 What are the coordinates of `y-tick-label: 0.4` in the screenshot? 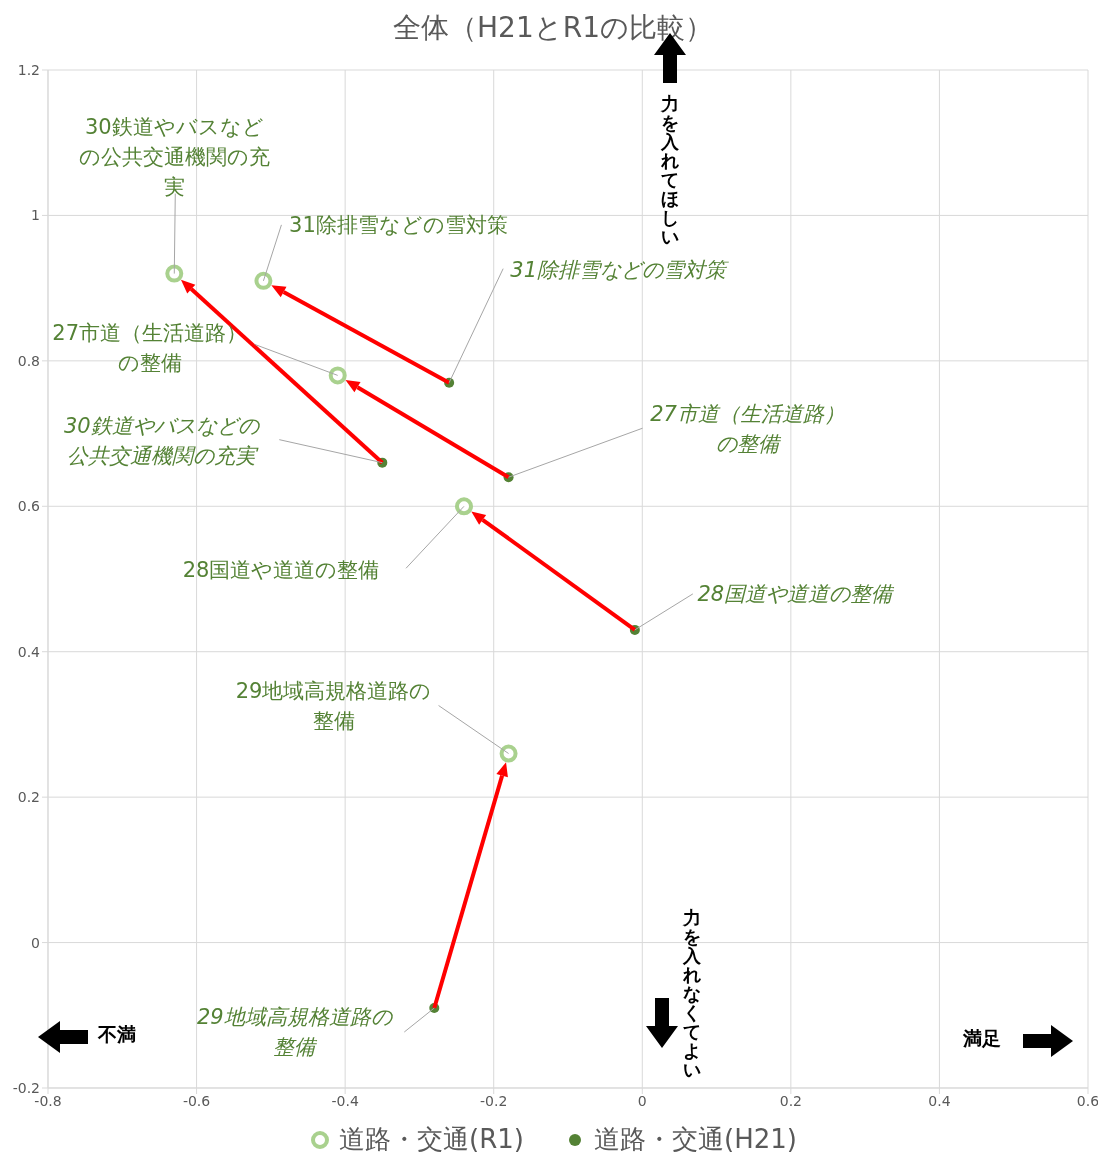 It's located at (29, 651).